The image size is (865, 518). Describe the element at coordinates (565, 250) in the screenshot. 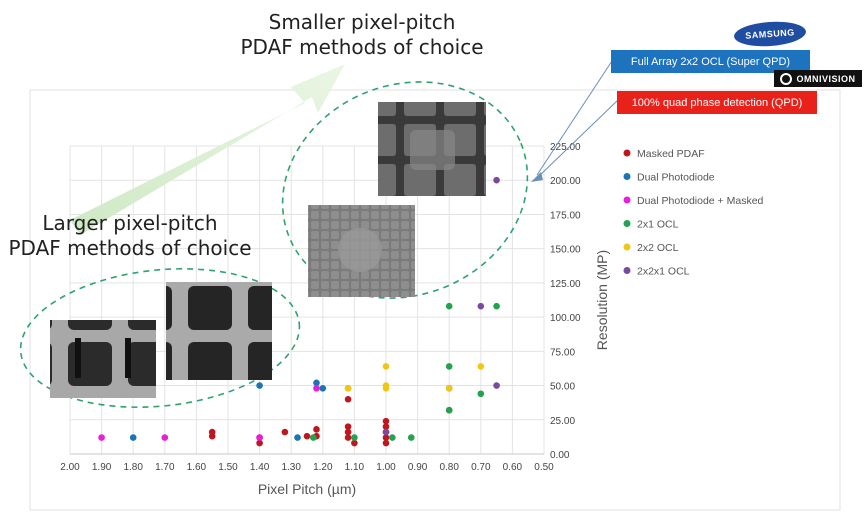

I see `y-tick-label: 150.00` at that location.